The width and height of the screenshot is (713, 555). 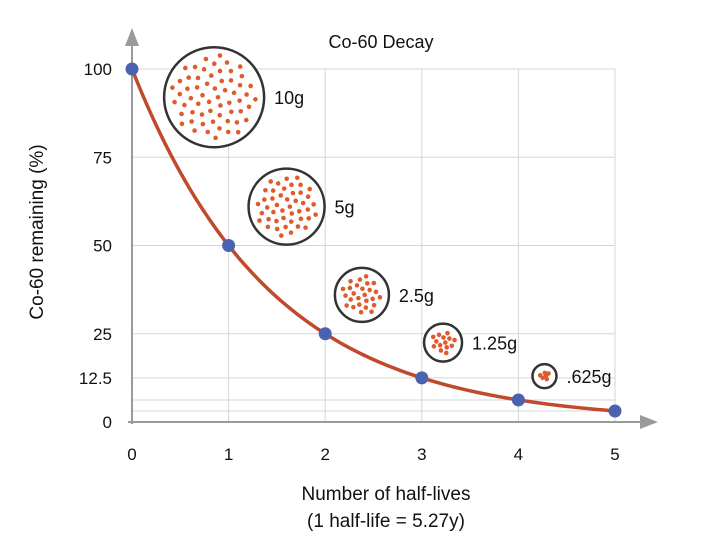 I want to click on x-tick-label: 3, so click(x=421, y=454).